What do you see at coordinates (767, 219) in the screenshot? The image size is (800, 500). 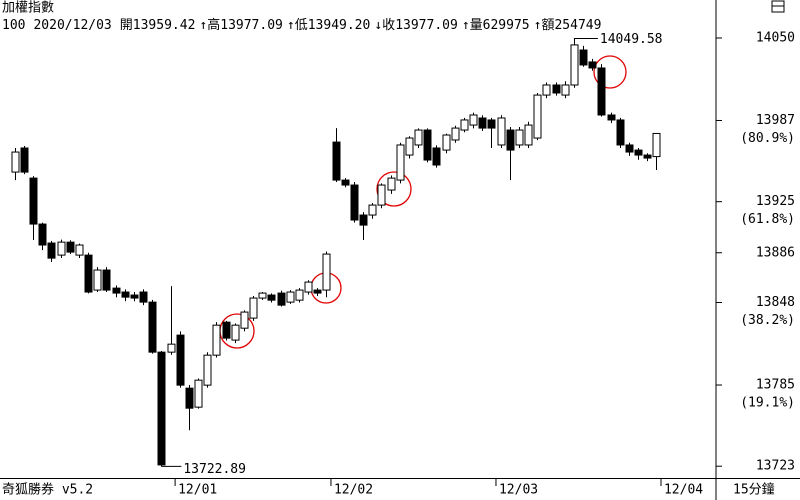 I see `fib-label: (61.8%)` at bounding box center [767, 219].